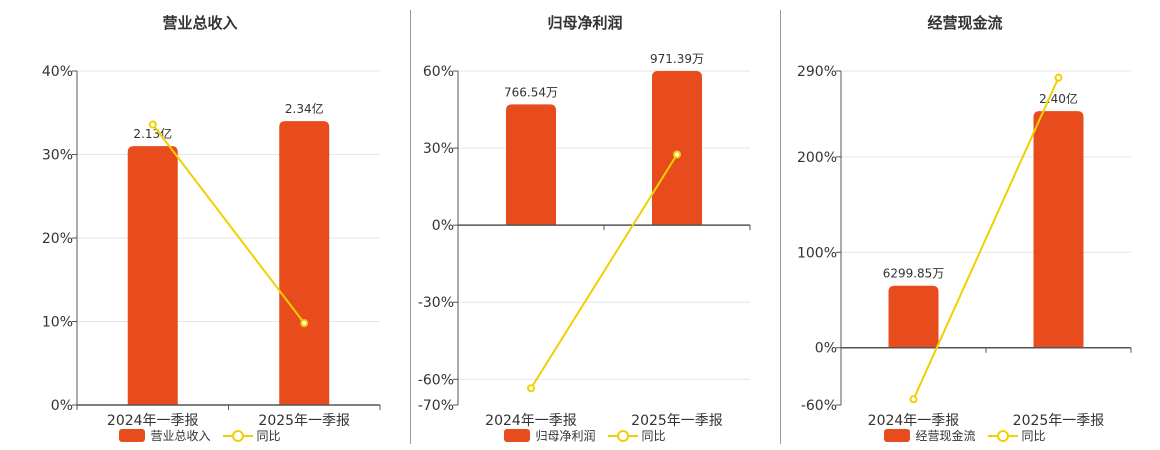  I want to click on chart-legend: 经营现金流 同比, so click(965, 435).